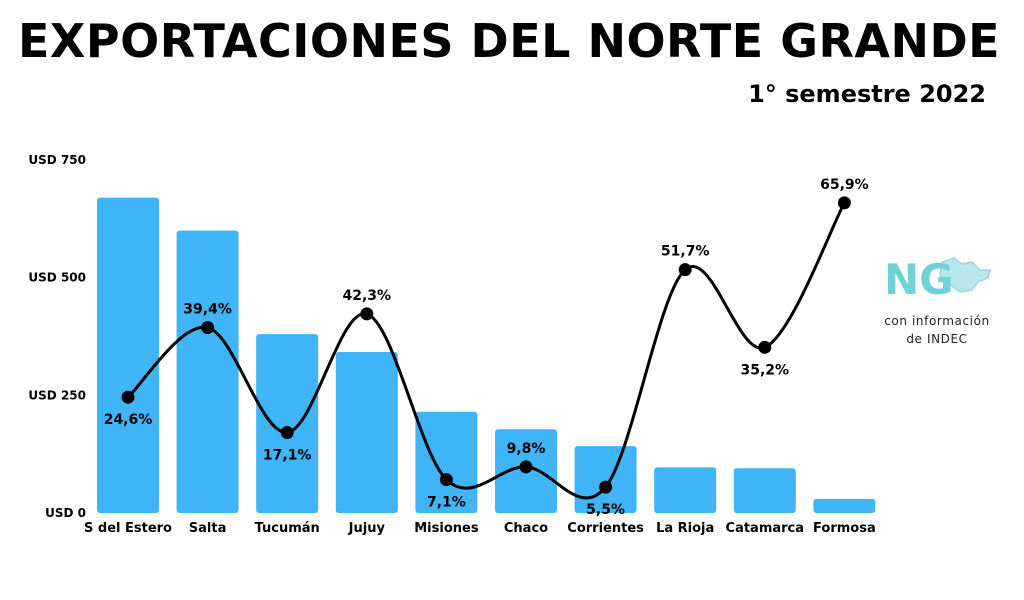 The image size is (1024, 600). What do you see at coordinates (128, 528) in the screenshot?
I see `x-tick-label: S del Estero` at bounding box center [128, 528].